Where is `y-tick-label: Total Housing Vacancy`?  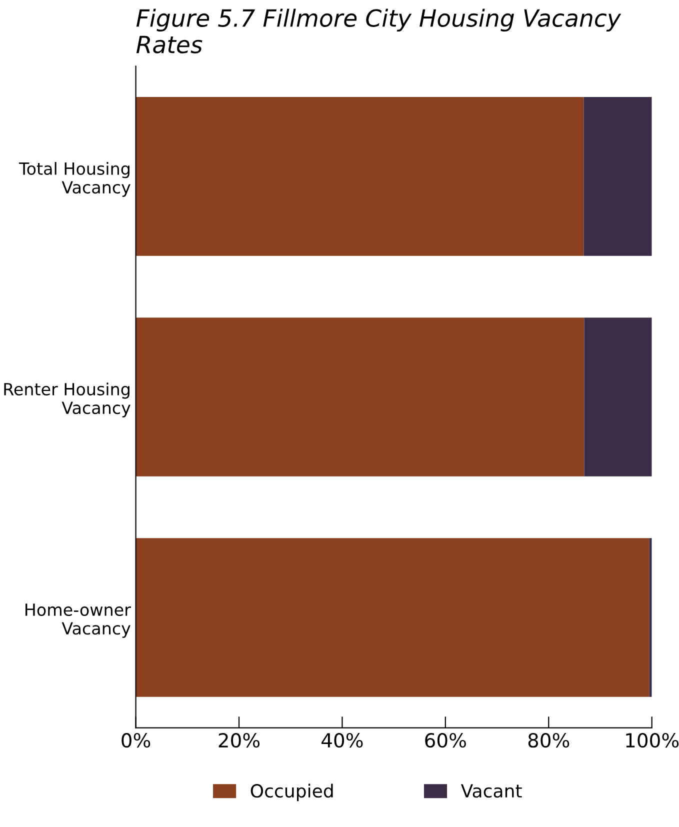
y-tick-label: Total Housing Vacancy is located at coordinates (74, 179).